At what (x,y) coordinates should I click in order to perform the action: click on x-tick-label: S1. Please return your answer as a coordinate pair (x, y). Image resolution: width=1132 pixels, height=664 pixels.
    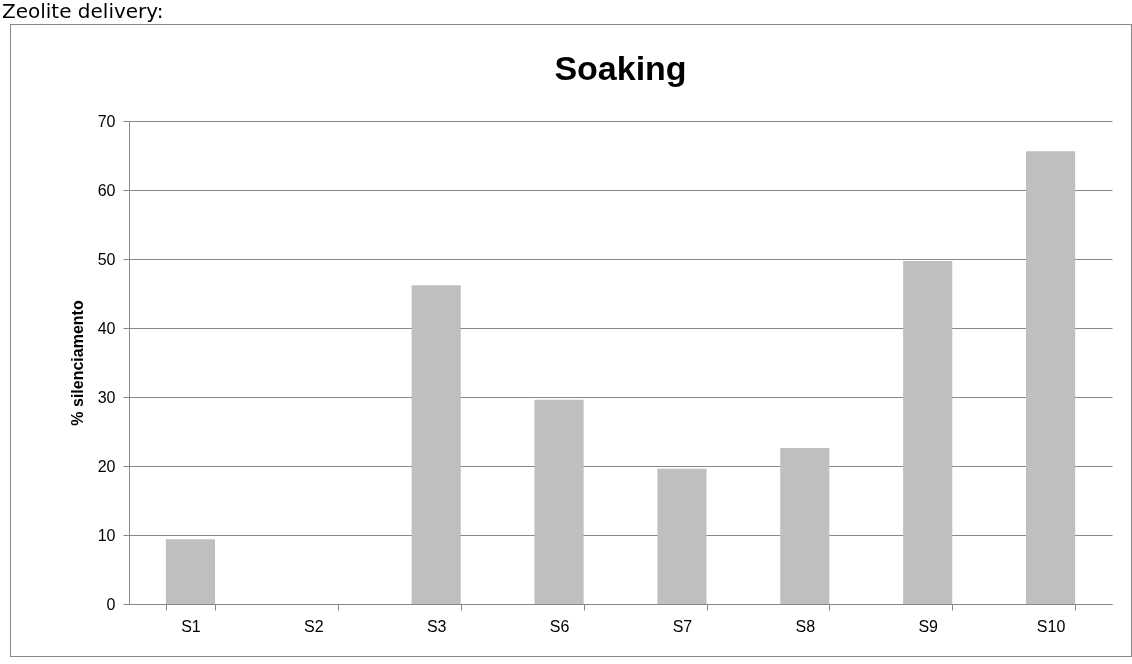
    Looking at the image, I should click on (191, 626).